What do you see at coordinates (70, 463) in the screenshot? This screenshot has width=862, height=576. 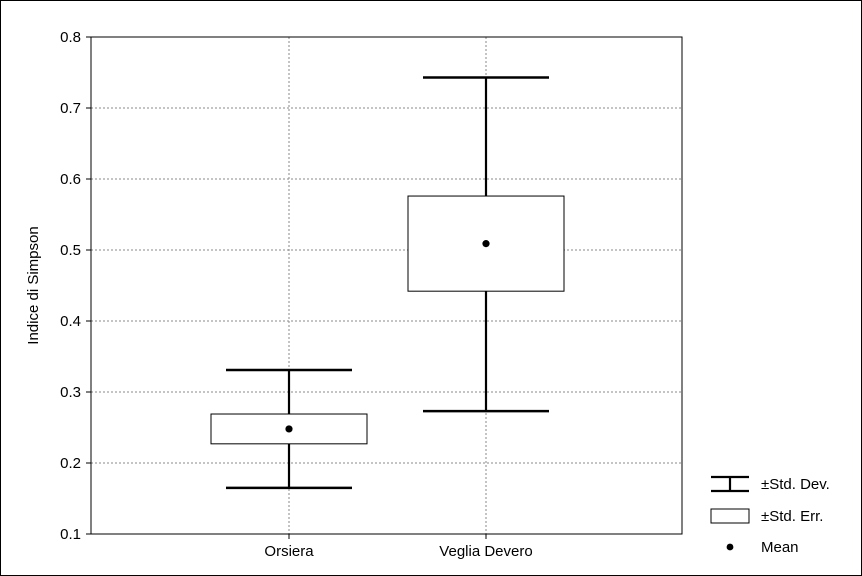 I see `y-tick-label: 0.2` at bounding box center [70, 463].